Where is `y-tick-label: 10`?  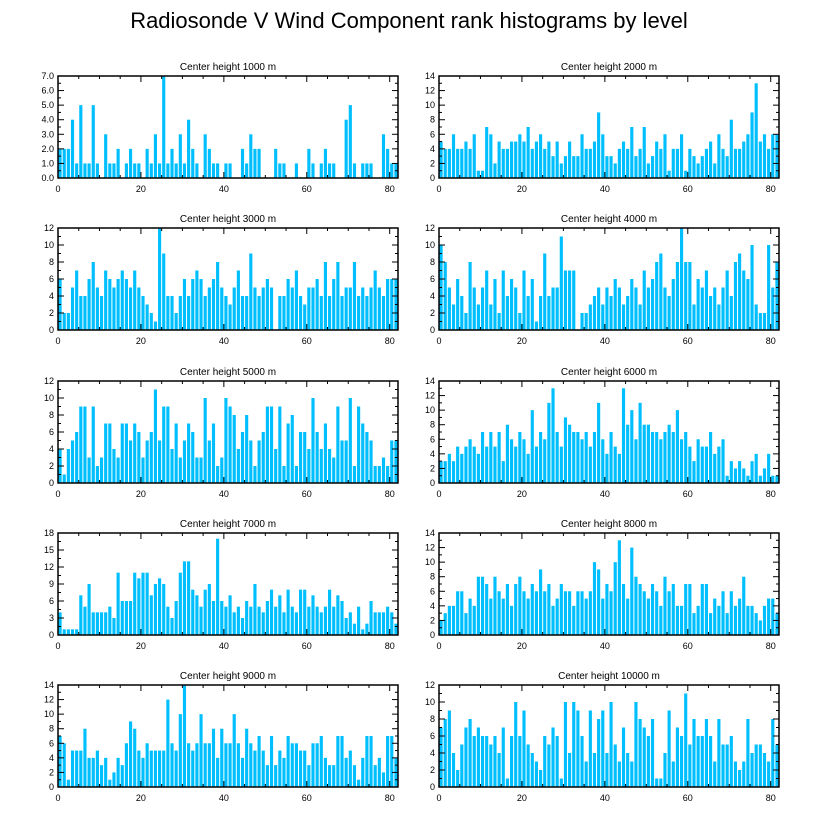
y-tick-label: 10 is located at coordinates (430, 410).